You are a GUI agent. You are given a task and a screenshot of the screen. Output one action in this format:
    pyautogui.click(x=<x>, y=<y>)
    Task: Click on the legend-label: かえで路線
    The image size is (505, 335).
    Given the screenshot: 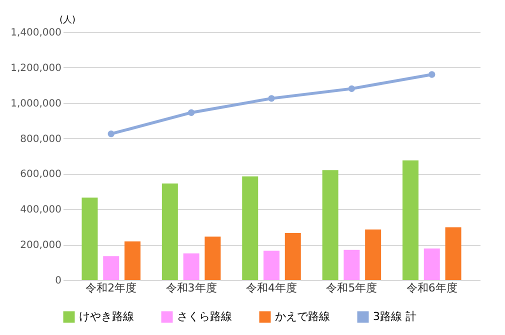 What is the action you would take?
    pyautogui.click(x=302, y=316)
    